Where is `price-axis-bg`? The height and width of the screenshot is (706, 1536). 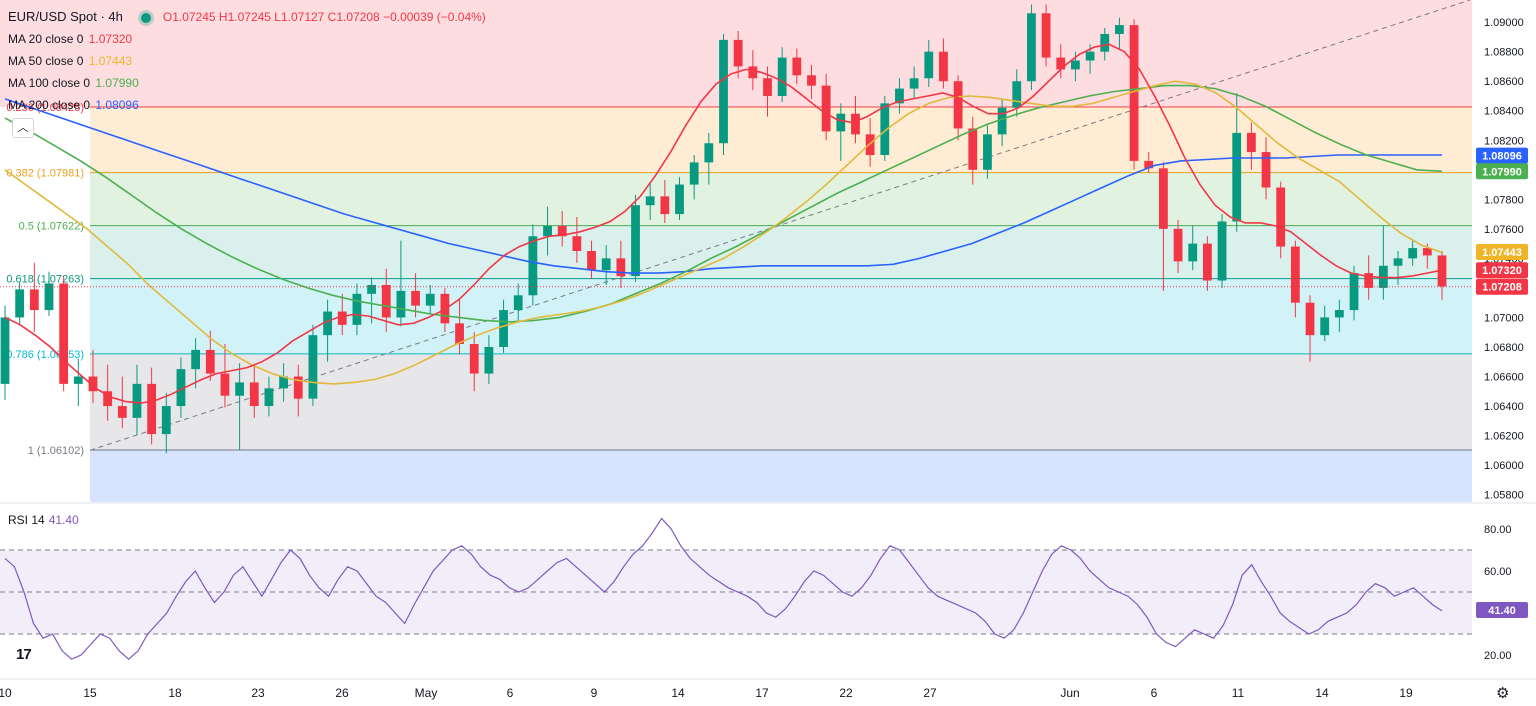 price-axis-bg is located at coordinates (1504, 353).